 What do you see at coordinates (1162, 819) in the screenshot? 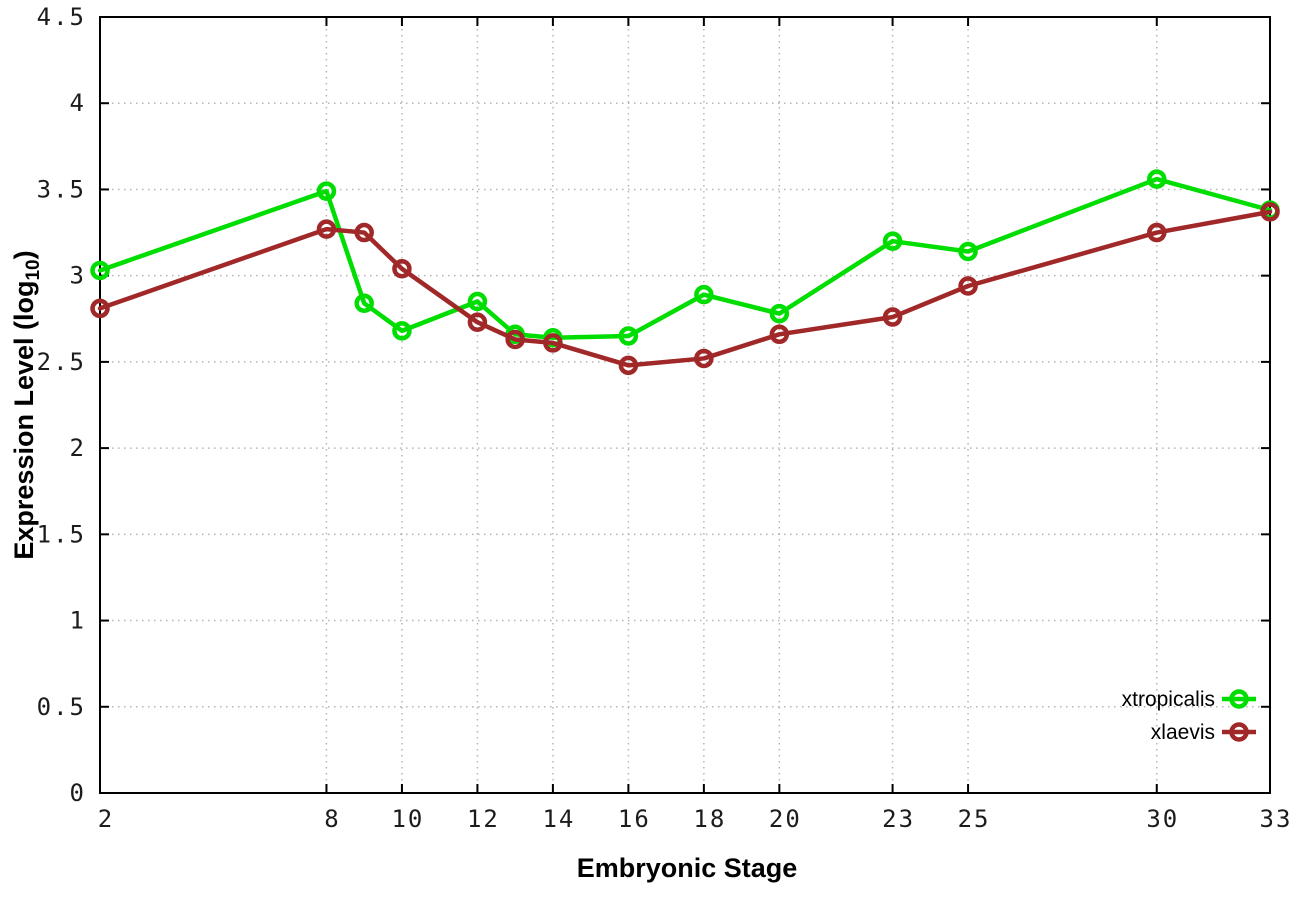
I see `x-tick-label: 30` at bounding box center [1162, 819].